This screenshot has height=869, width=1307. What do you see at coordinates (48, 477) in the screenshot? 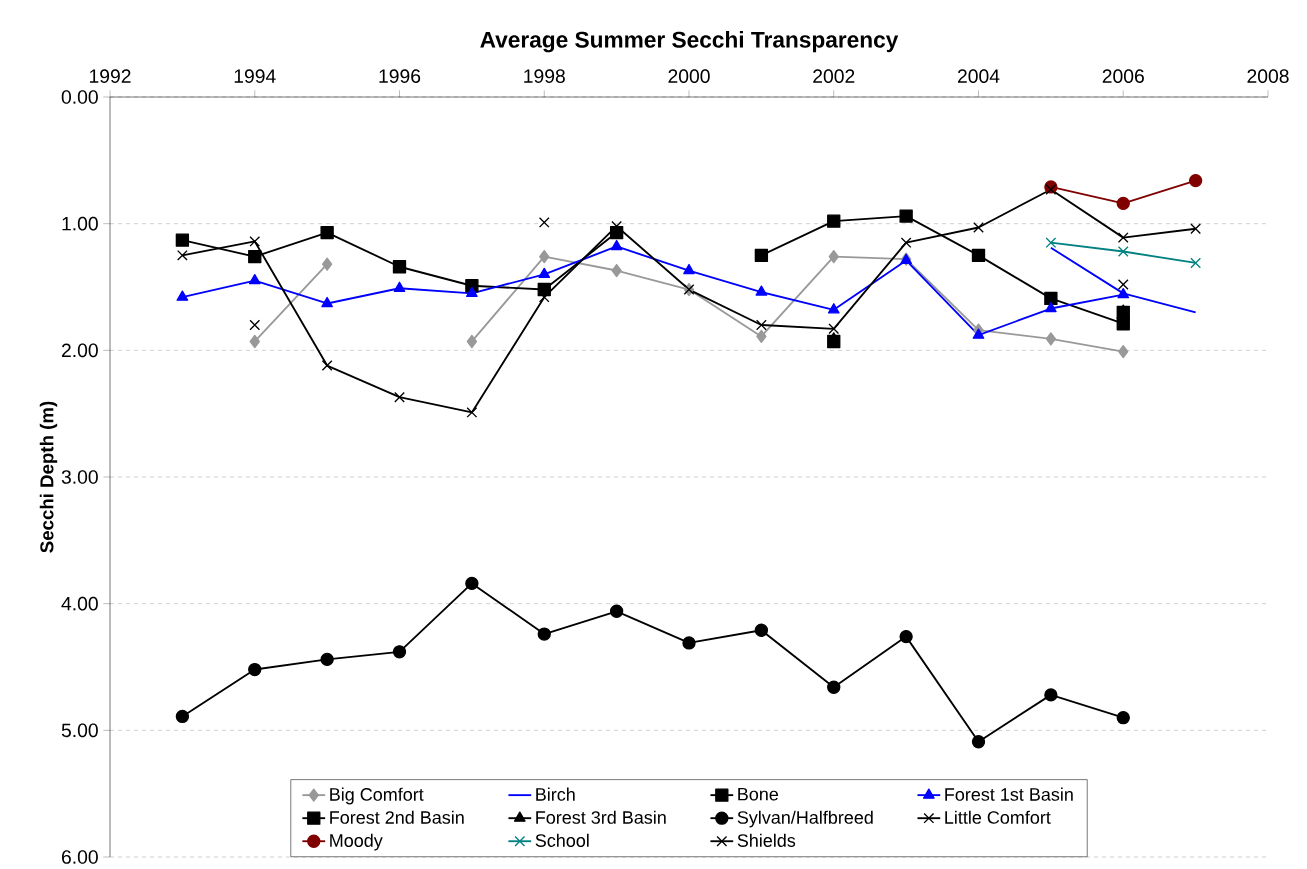
I see `y-axis-title: Secchi Depth (m)` at bounding box center [48, 477].